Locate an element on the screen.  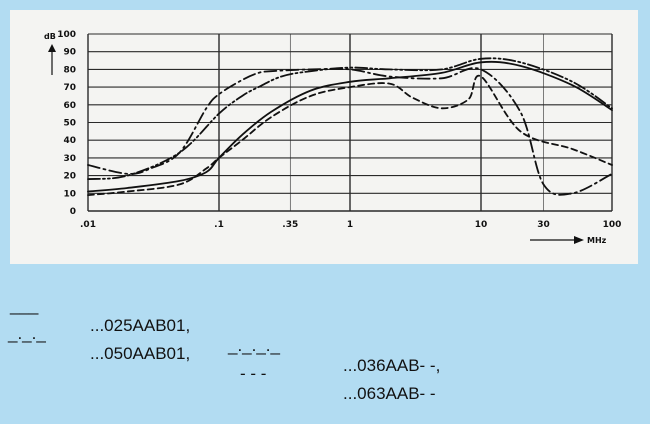
y-tick-label: 20 is located at coordinates (69, 177).